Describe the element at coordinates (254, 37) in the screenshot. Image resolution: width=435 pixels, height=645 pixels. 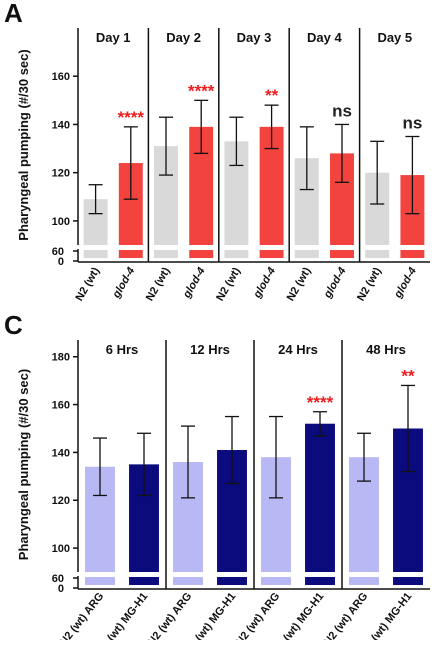
I see `group-label: Day 3` at that location.